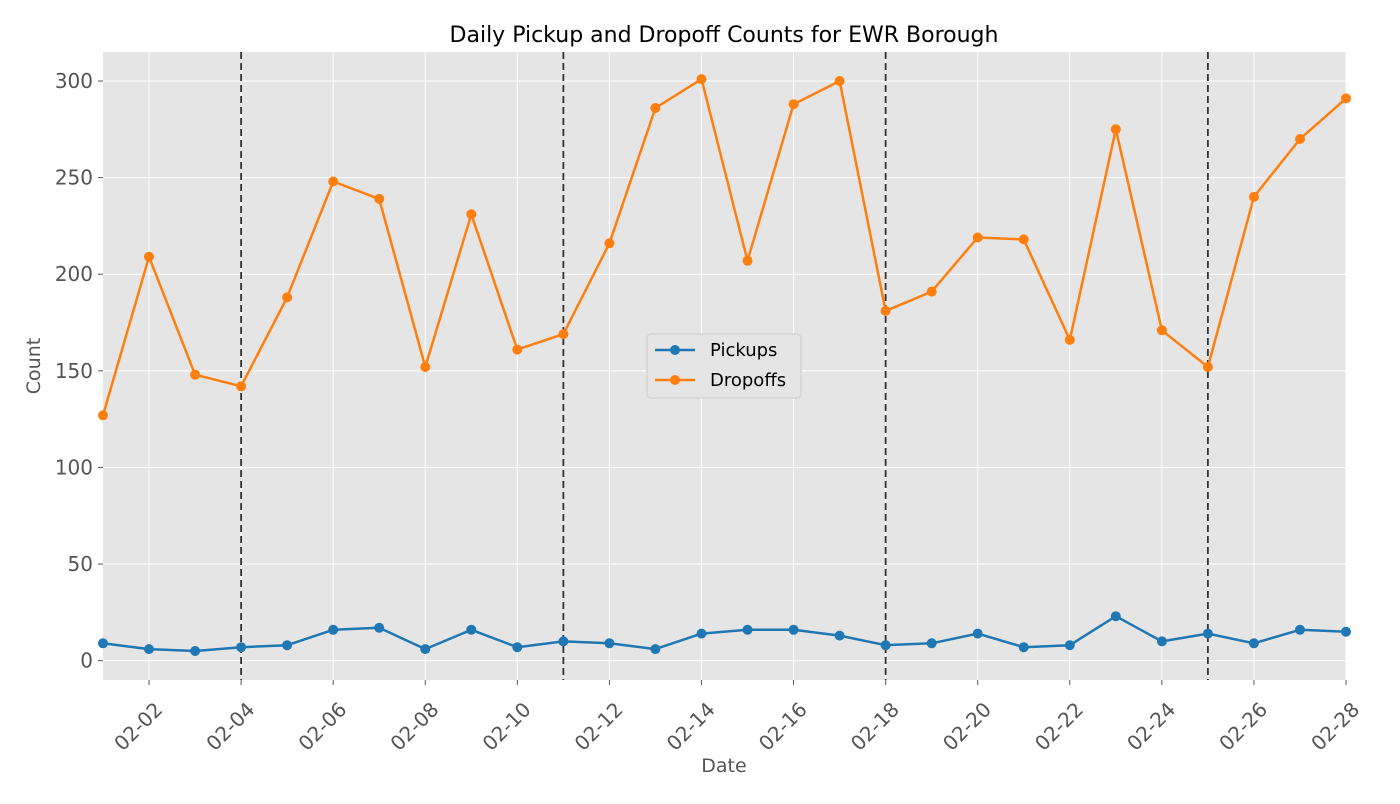 The height and width of the screenshot is (804, 1400). I want to click on y-tick-label: 50, so click(80, 564).